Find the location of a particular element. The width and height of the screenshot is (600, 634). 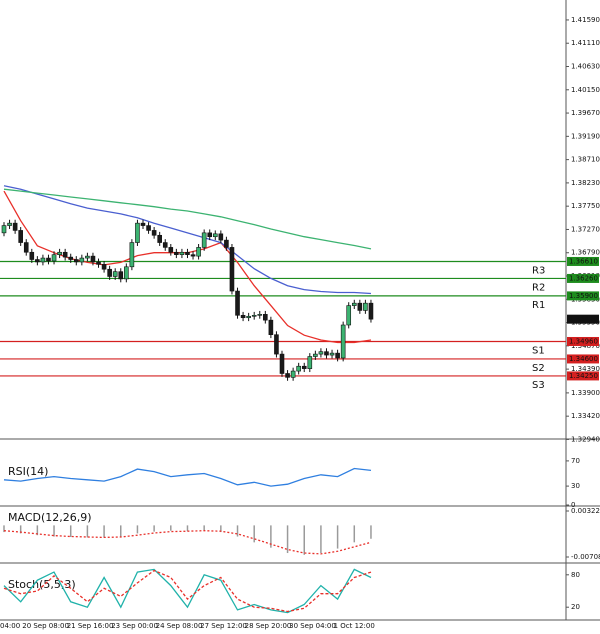

last-price: 1.35420 is located at coordinates (583, 319).